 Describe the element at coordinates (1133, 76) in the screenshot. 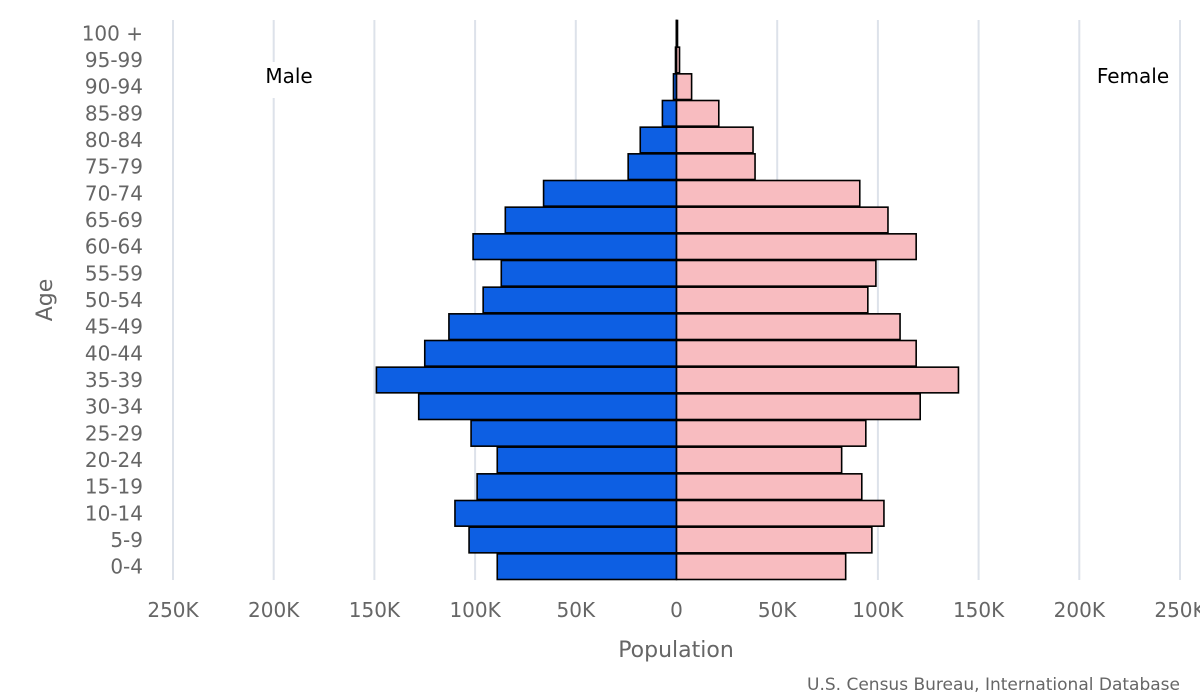

I see `legend-female-label: Female` at that location.